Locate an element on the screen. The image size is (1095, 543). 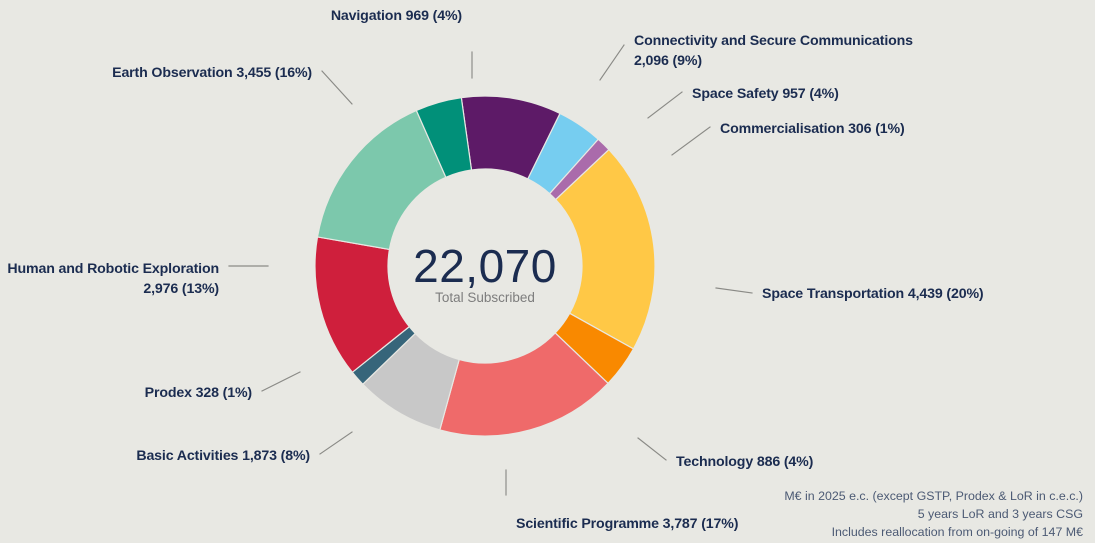
slice-label-line: Prodex 328 (1%) is located at coordinates (199, 393).